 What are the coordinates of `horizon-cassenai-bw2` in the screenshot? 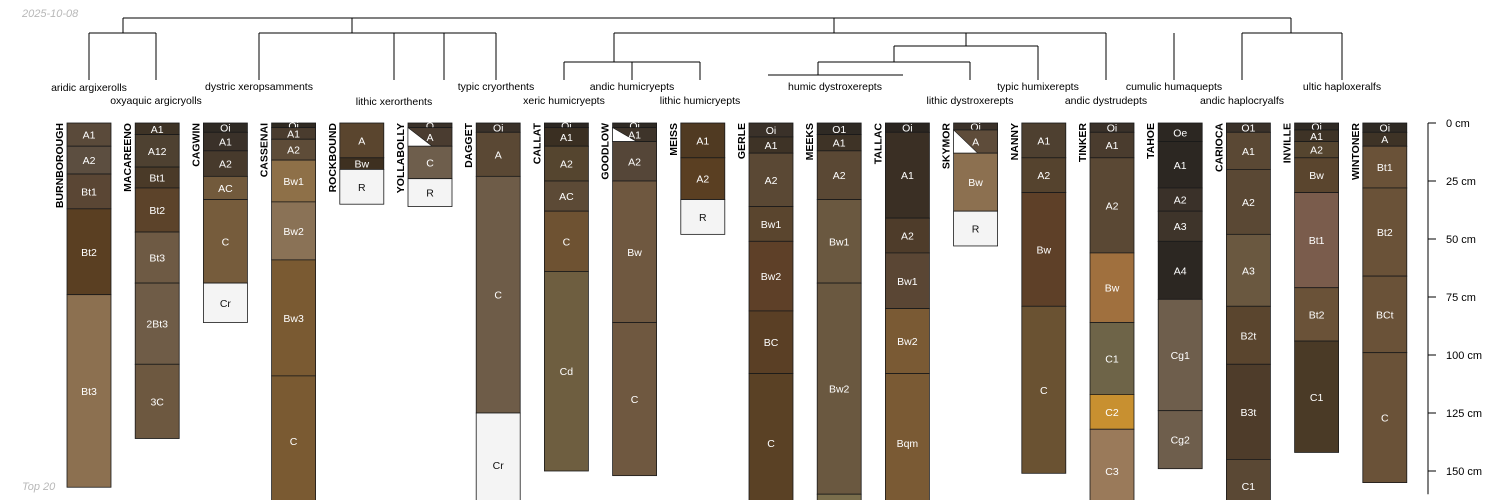 It's located at (294, 231).